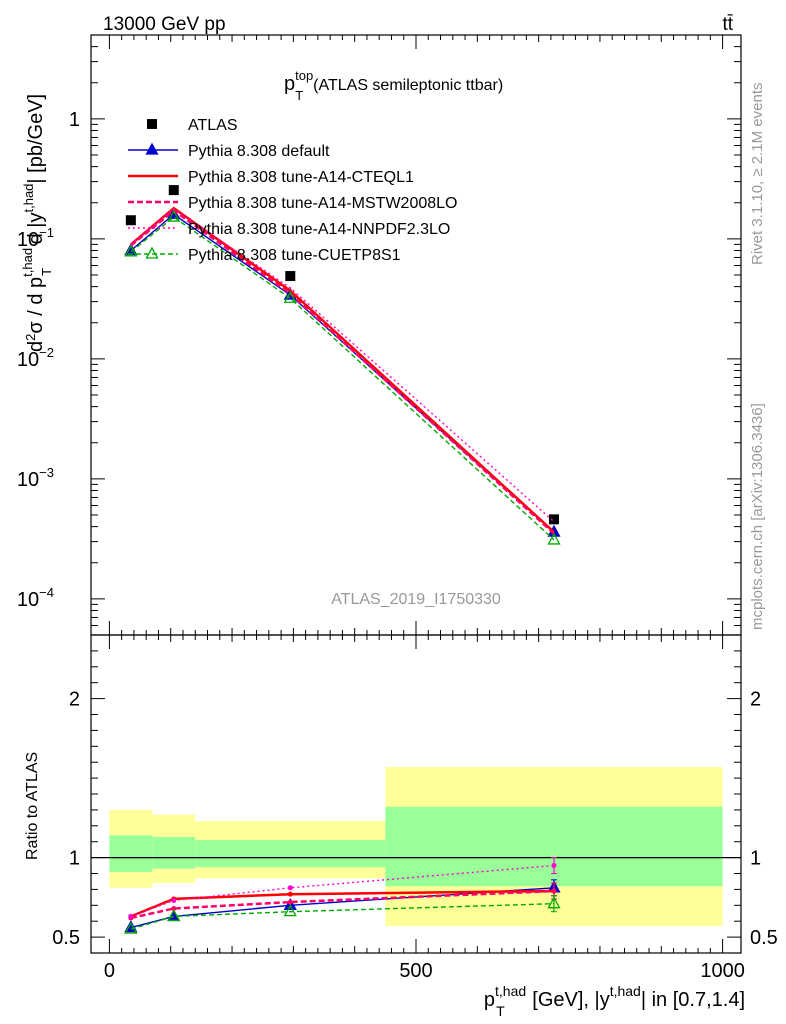 The height and width of the screenshot is (1024, 786). I want to click on plot-title: ptop T (ATLAS semileptonic ttbar), so click(393, 85).